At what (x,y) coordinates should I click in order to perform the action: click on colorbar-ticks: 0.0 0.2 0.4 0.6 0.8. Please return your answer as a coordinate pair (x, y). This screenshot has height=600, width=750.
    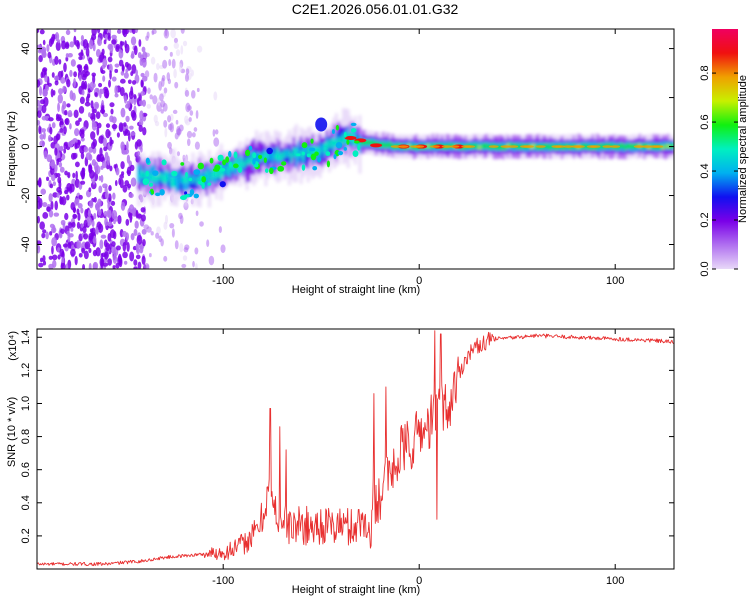
    Looking at the image, I should click on (718, 171).